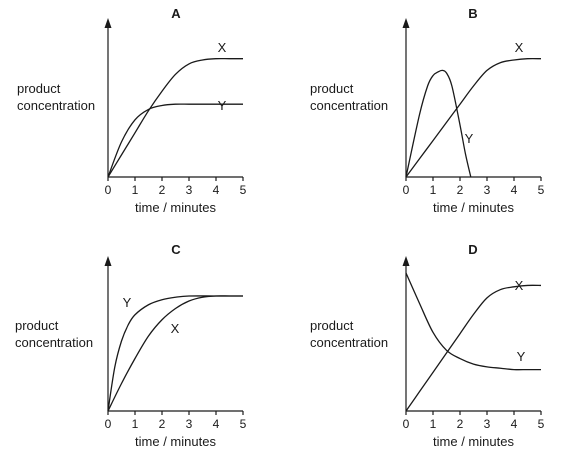 Image resolution: width=563 pixels, height=468 pixels. What do you see at coordinates (472, 249) in the screenshot?
I see `panel-title-d: D` at bounding box center [472, 249].